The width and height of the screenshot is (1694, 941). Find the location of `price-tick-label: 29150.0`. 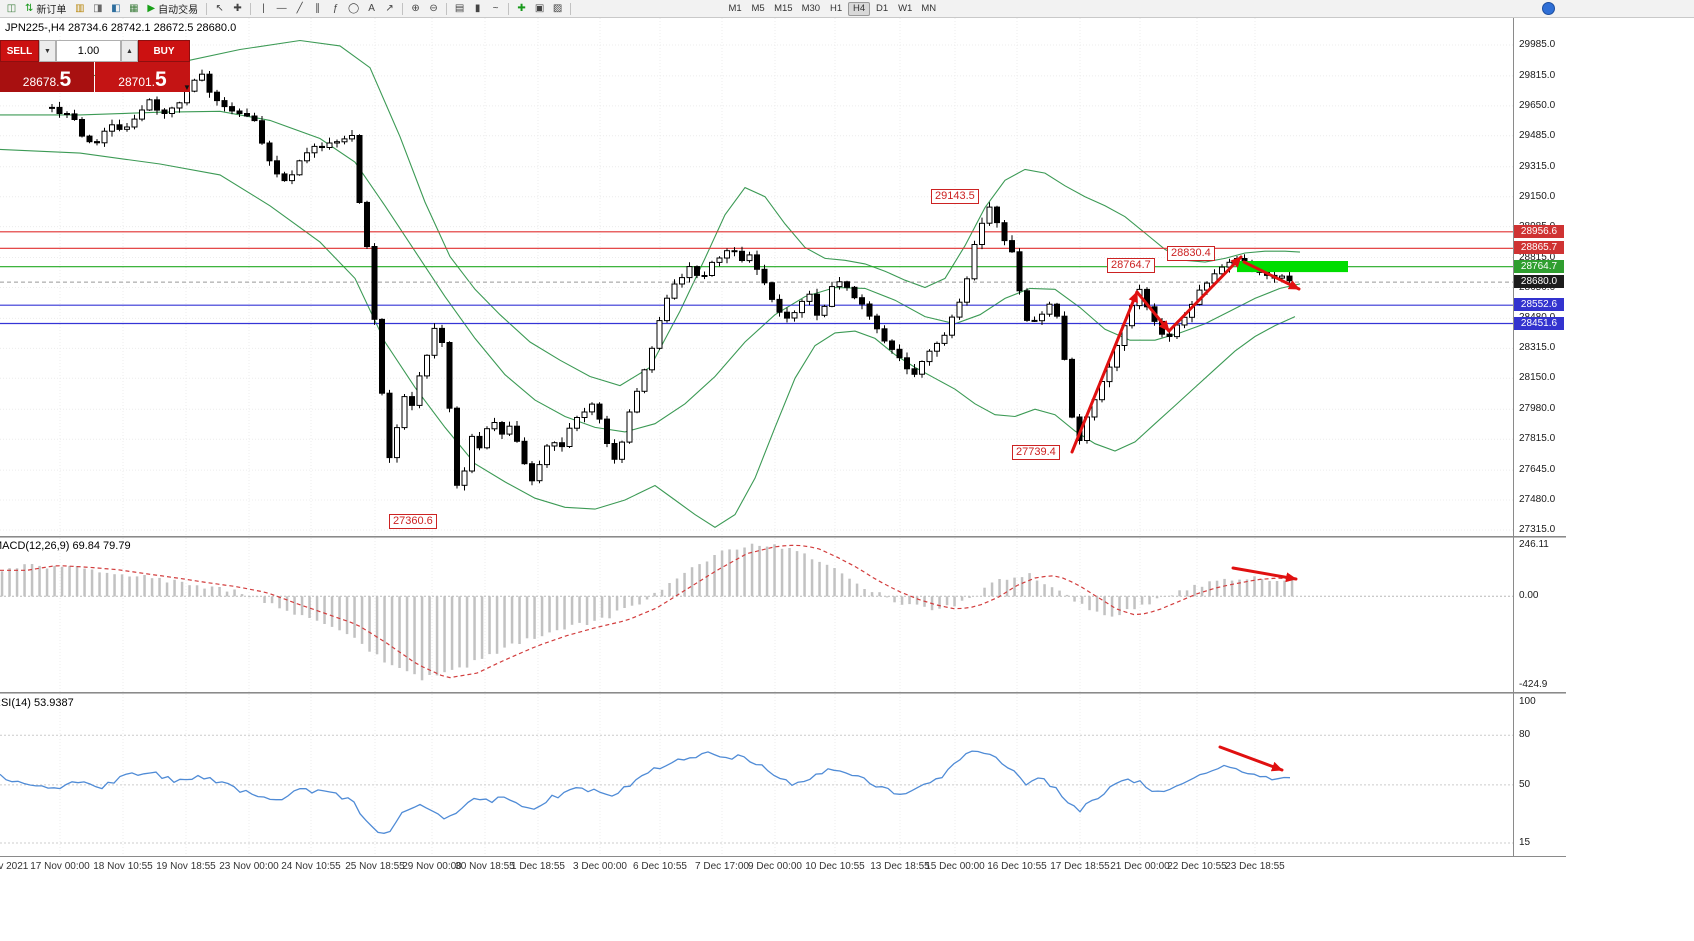

price-tick-label: 29150.0 is located at coordinates (1537, 196).